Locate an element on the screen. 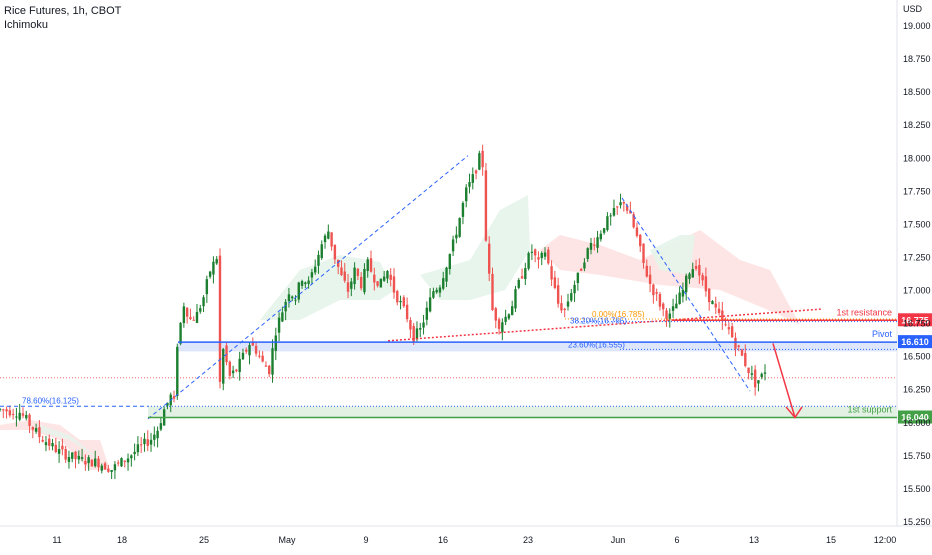 The image size is (932, 555). support-zone is located at coordinates (522, 412).